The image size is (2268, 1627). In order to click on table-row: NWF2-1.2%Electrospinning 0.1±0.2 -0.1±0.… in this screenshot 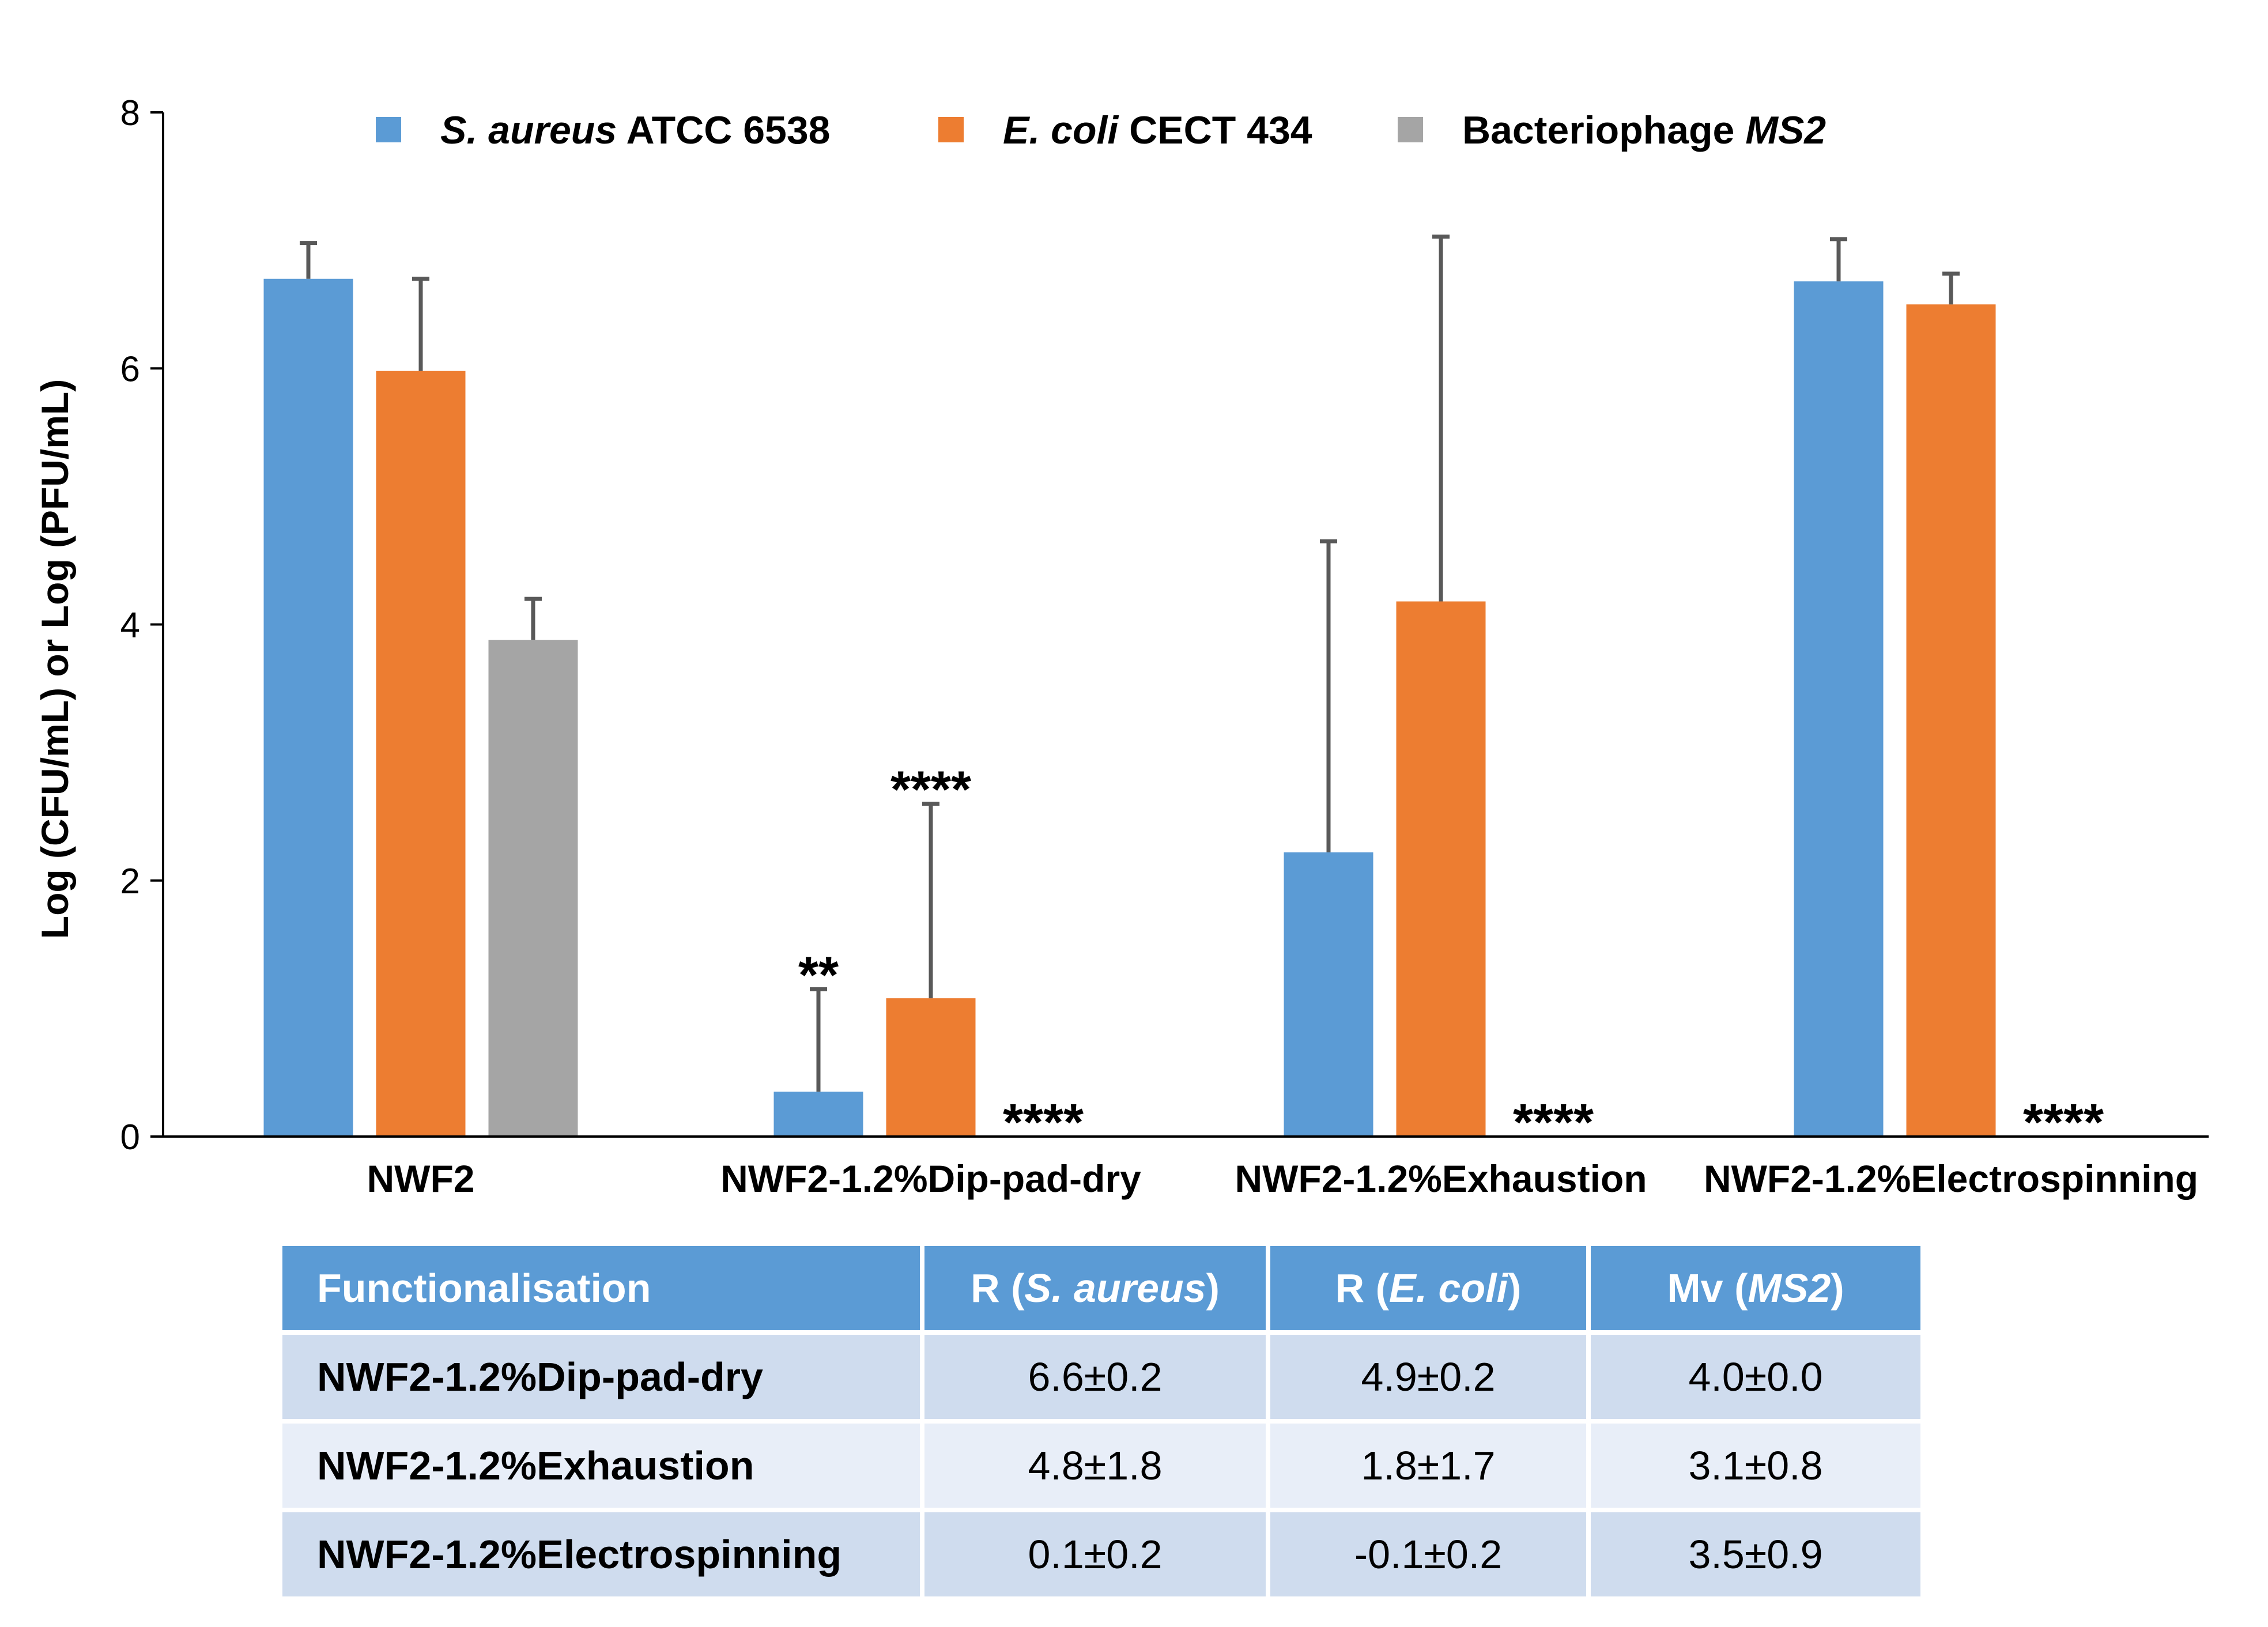, I will do `click(1103, 1556)`.